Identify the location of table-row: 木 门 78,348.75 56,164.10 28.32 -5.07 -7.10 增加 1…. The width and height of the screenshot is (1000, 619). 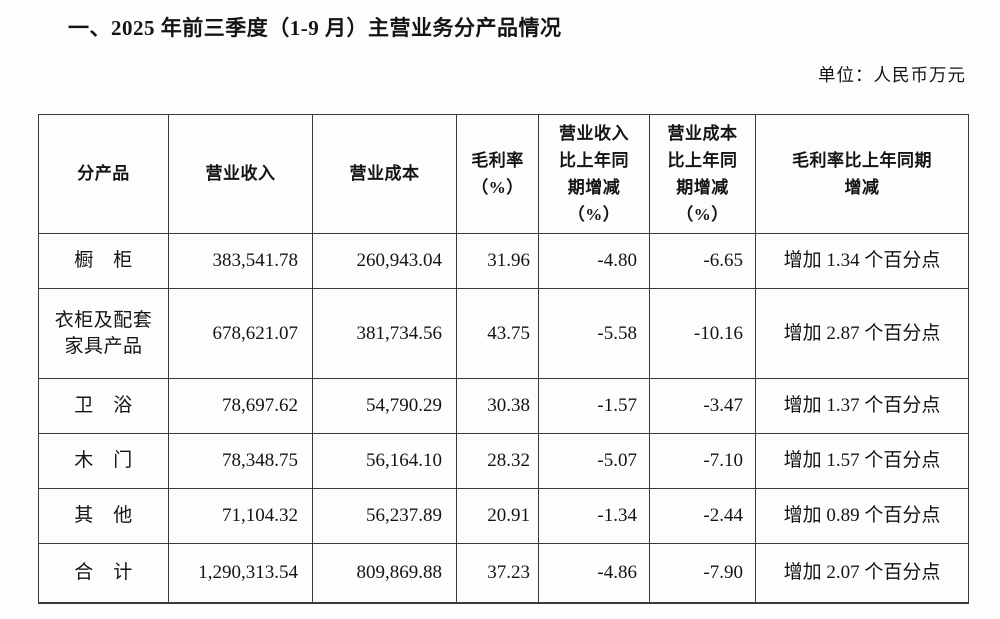
(503, 461).